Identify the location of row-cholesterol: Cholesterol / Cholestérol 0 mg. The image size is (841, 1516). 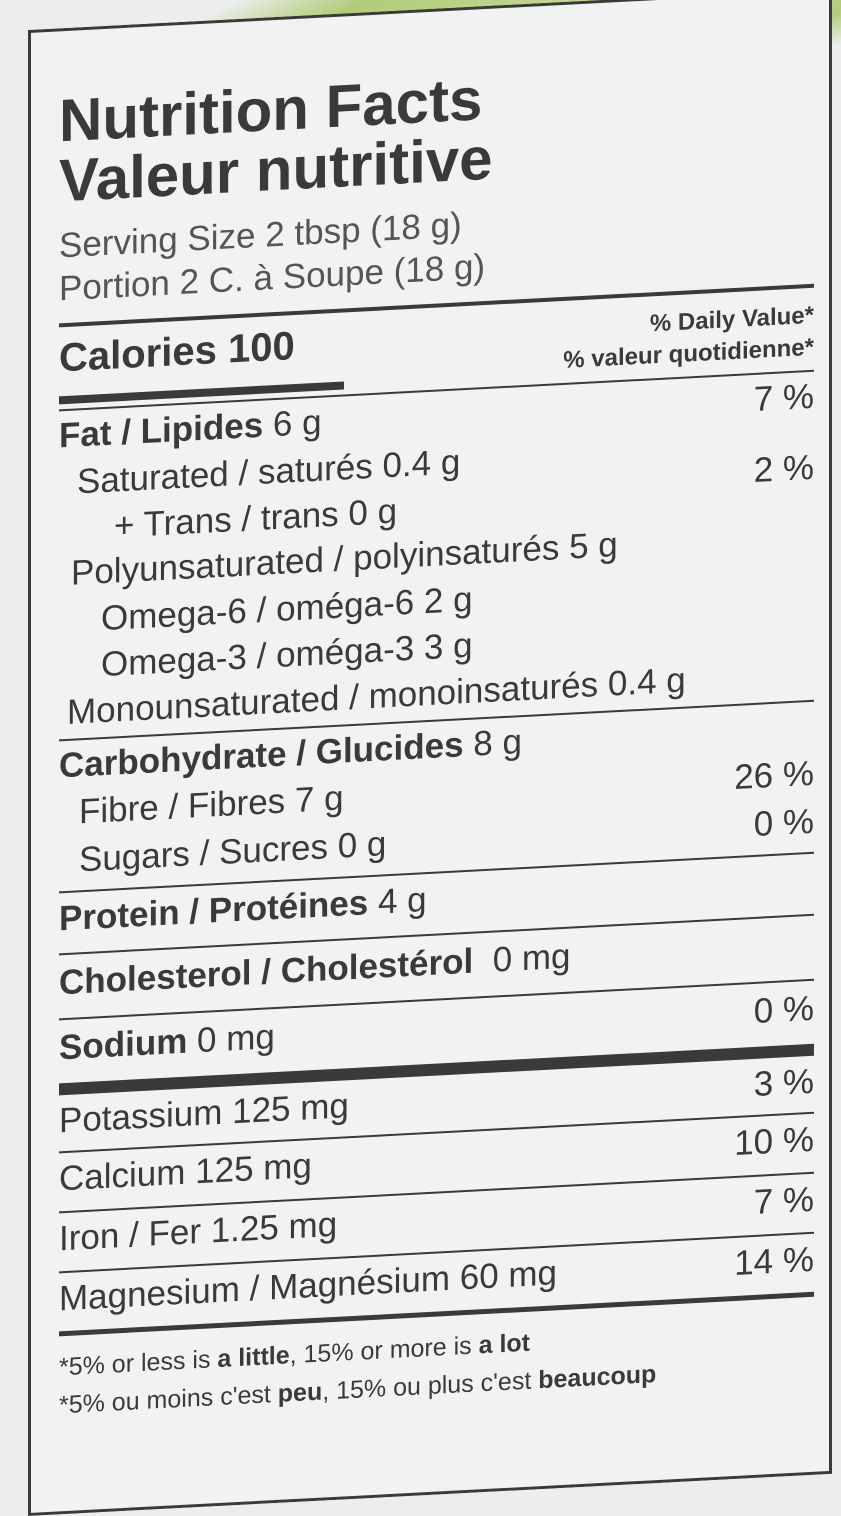
(315, 969).